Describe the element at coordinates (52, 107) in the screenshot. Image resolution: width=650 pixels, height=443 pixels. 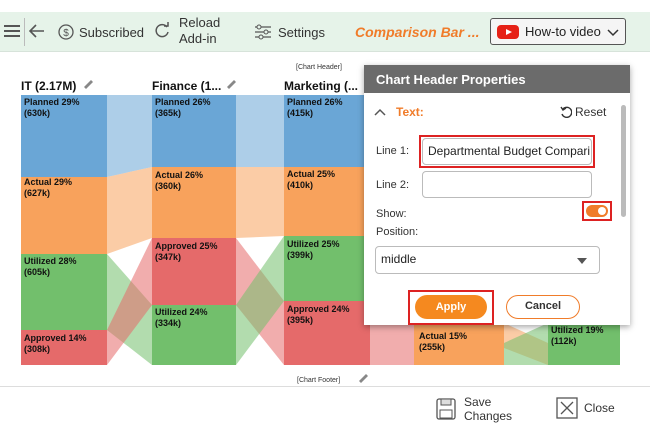
I see `segment-label: Planned 29% (630k)` at that location.